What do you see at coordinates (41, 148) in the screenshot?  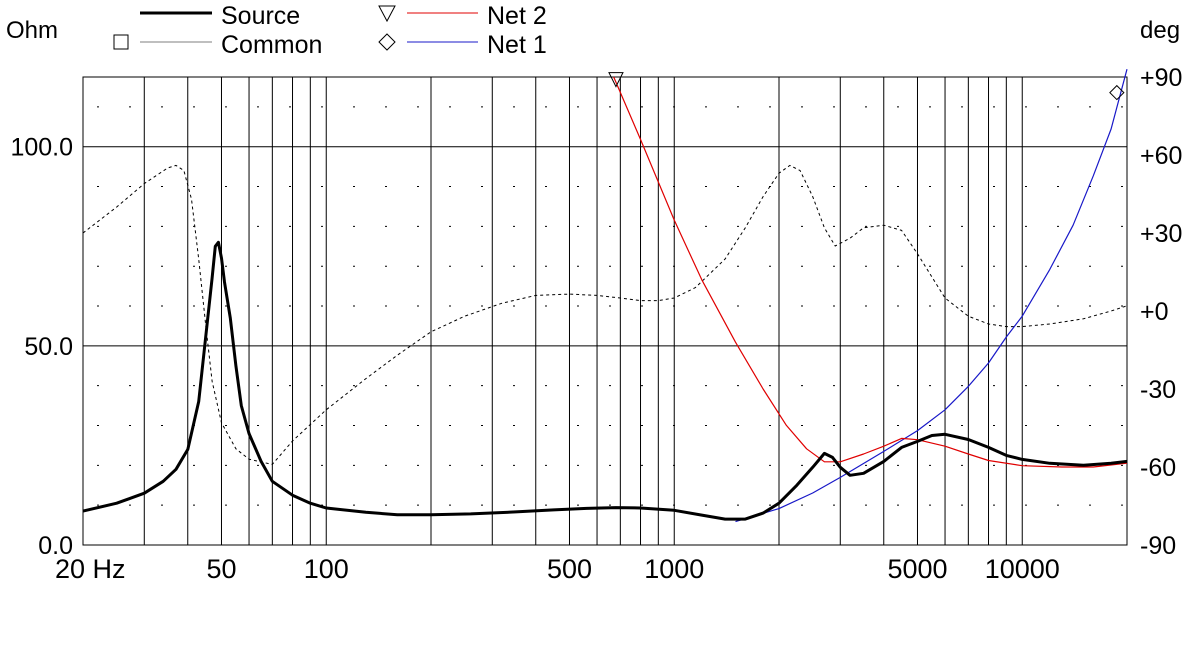 I see `y-tick-label: 100.0` at bounding box center [41, 148].